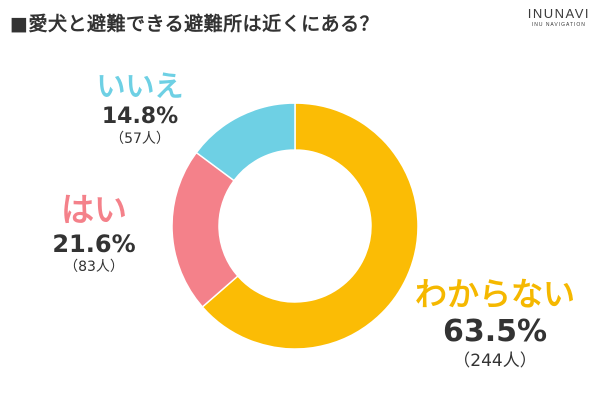 The height and width of the screenshot is (400, 600). Describe the element at coordinates (558, 13) in the screenshot. I see `logo-main-text: INUNAVI` at that location.